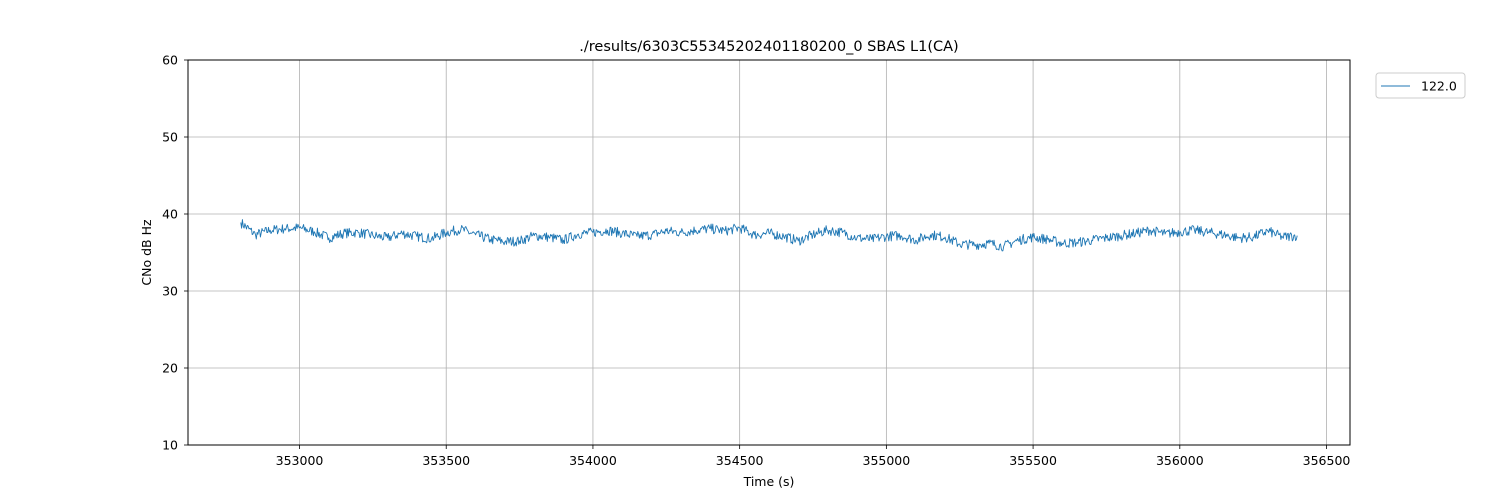  I want to click on x-tick-label: 355000, so click(887, 460).